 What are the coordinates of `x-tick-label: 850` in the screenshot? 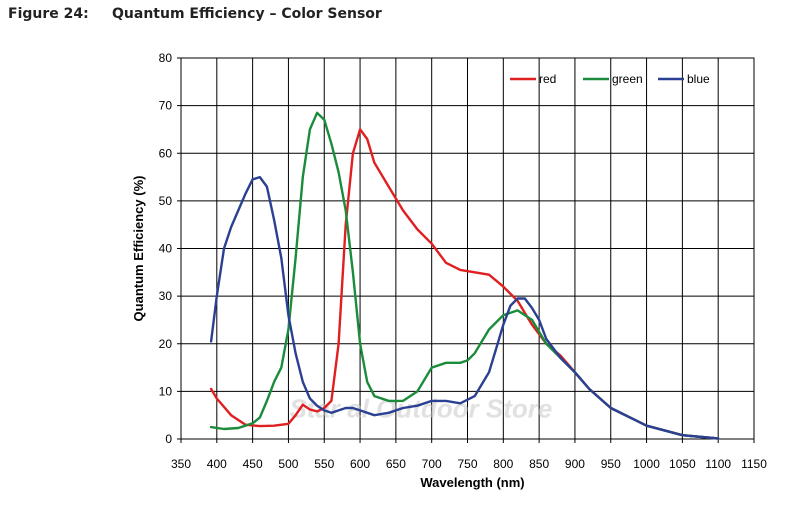 It's located at (539, 464).